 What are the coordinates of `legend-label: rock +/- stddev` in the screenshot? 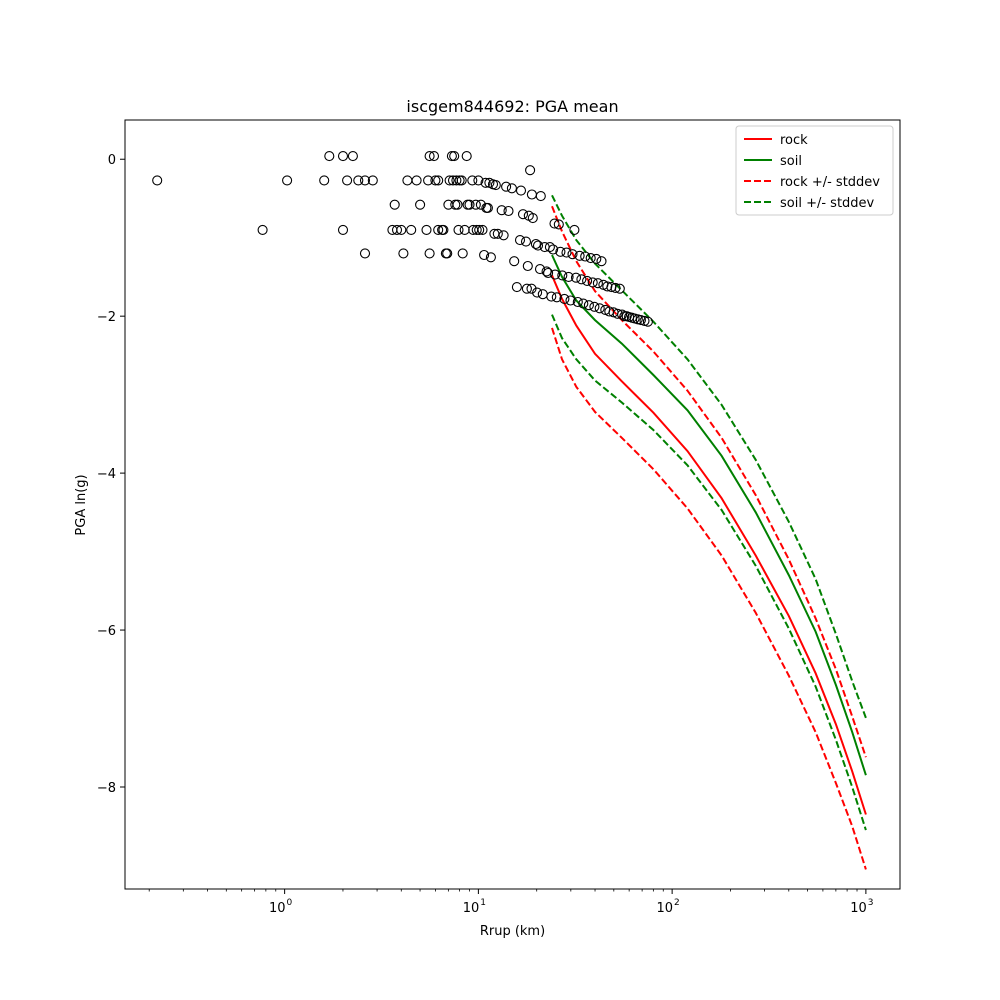 It's located at (830, 182).